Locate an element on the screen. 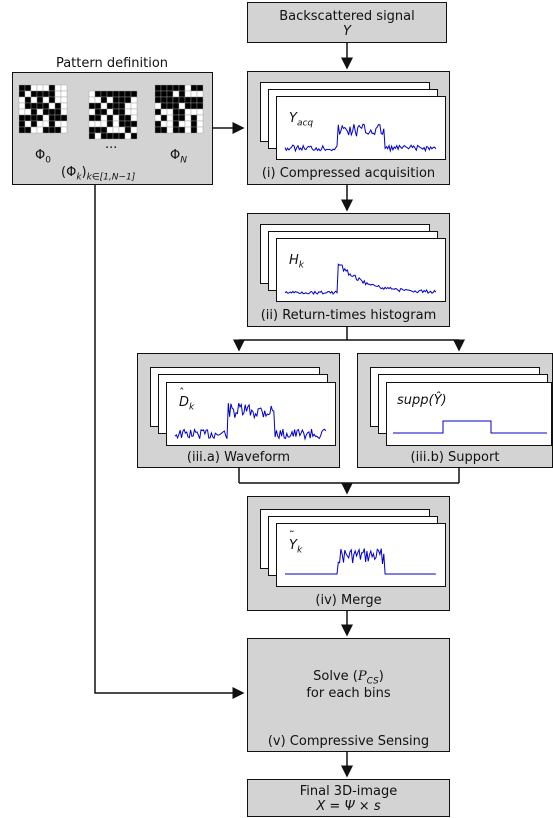 The image size is (553, 818). signal-box: Backscattered signal Y is located at coordinates (347, 22).